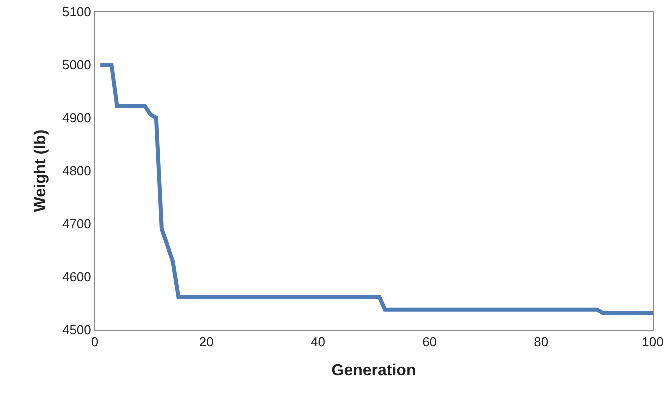 This screenshot has width=668, height=400. Describe the element at coordinates (374, 371) in the screenshot. I see `x-axis-title: Generation` at that location.